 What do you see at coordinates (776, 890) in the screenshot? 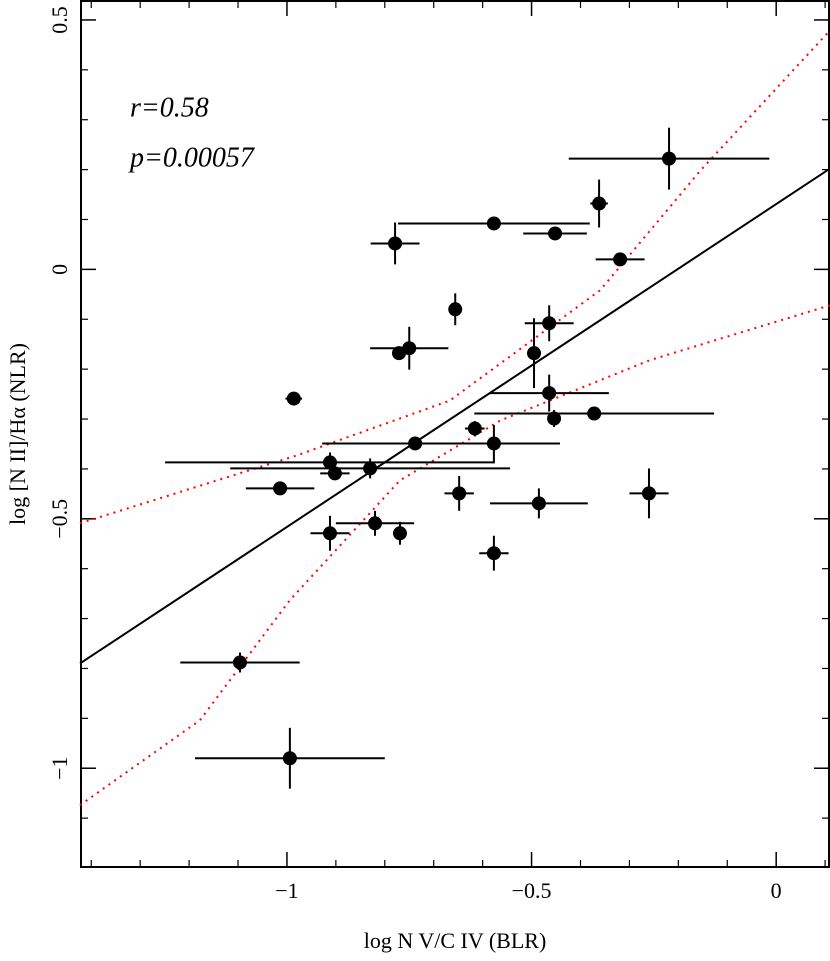
I see `x-tick-label: 0` at bounding box center [776, 890].